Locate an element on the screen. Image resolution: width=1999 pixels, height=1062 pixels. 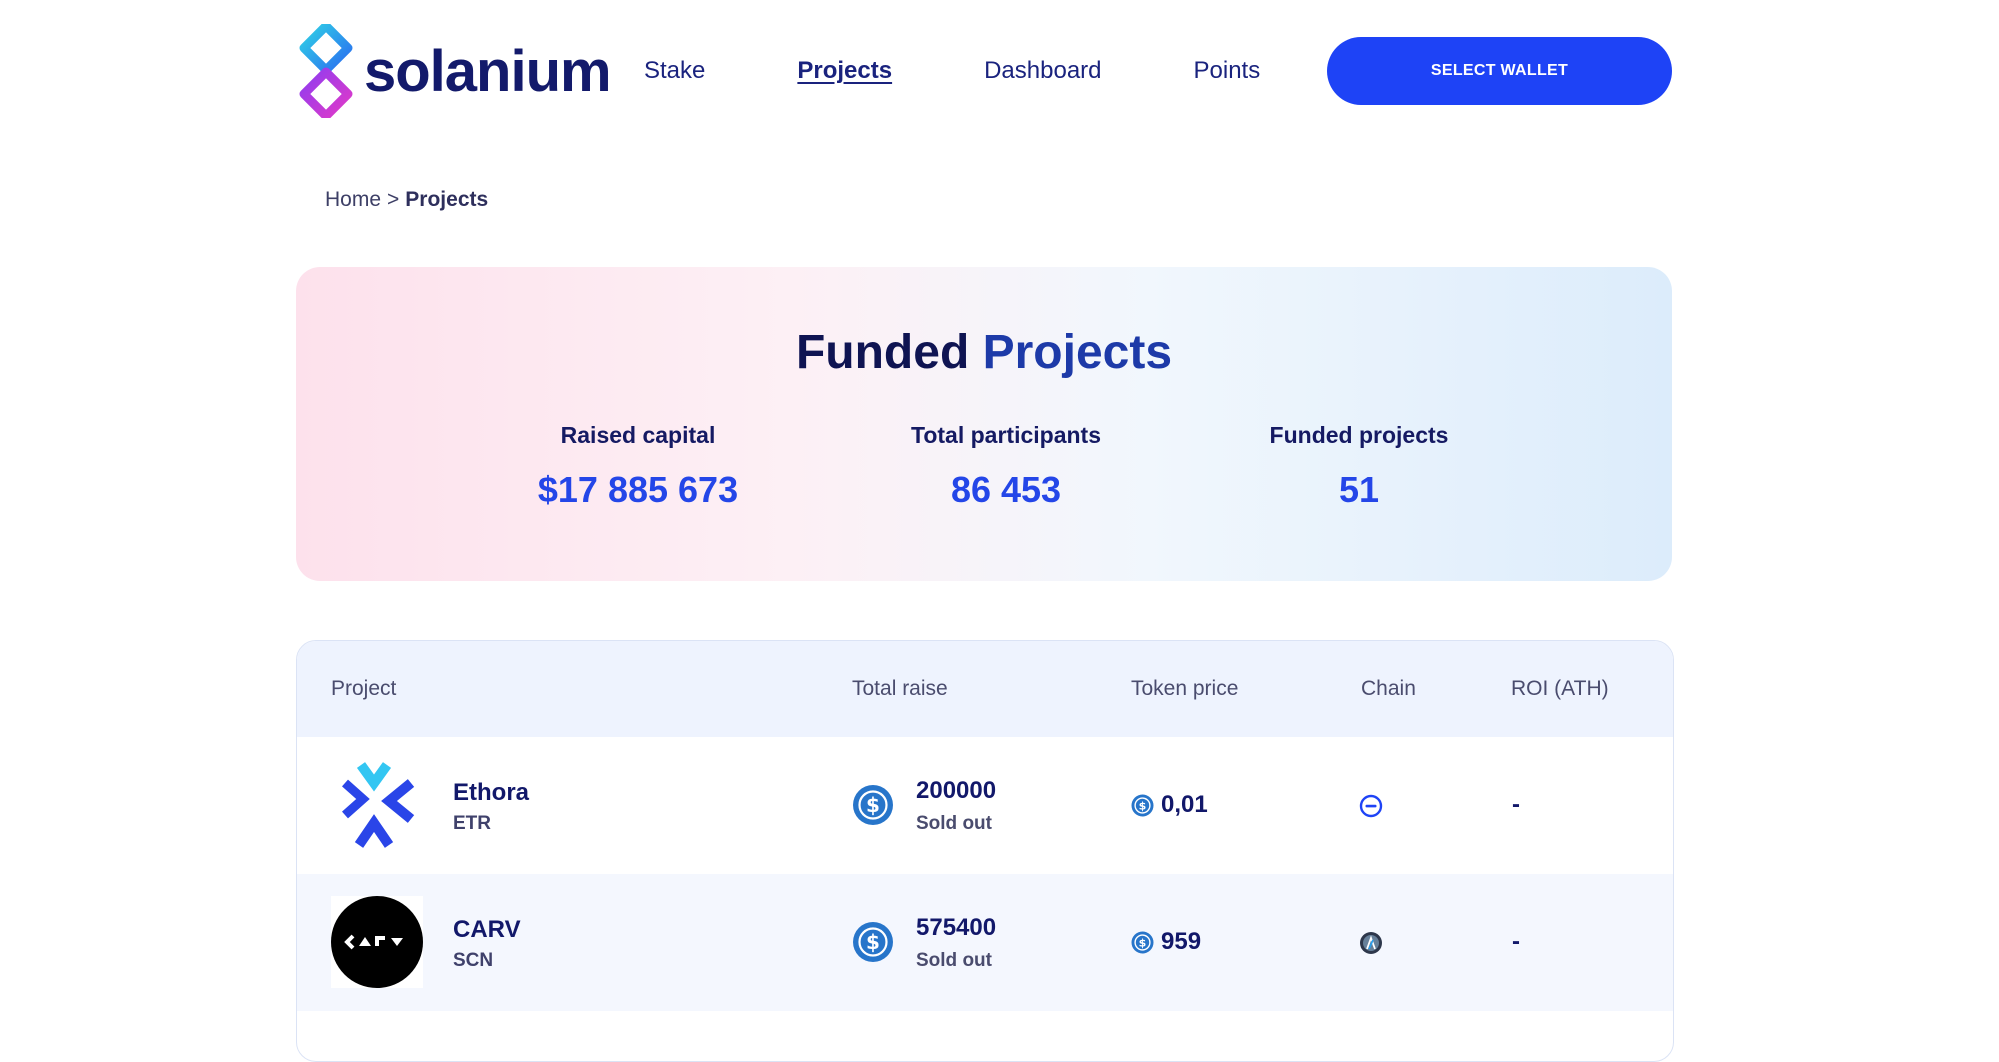
stat-label: Raised capital is located at coordinates (638, 435).